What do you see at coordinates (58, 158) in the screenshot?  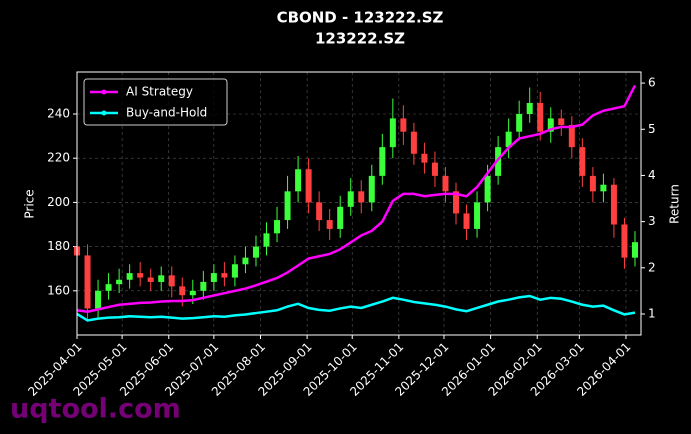 I see `y-tick-label: 220` at bounding box center [58, 158].